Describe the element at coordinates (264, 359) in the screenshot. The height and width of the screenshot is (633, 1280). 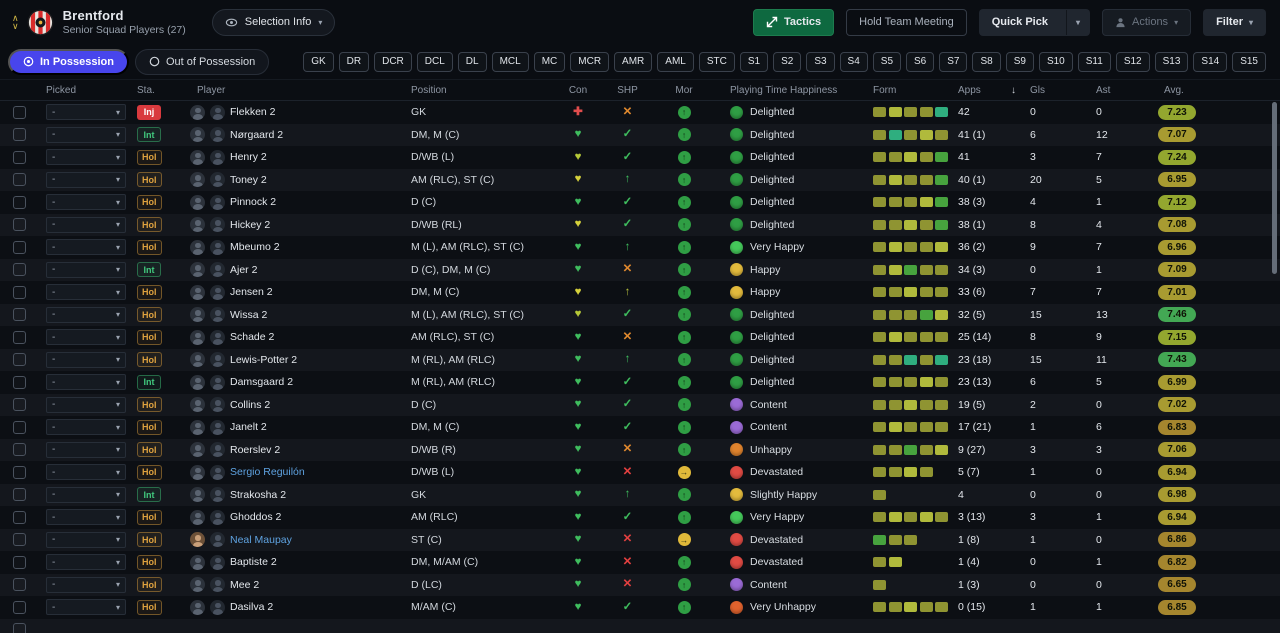
I see `player-name: Lewis-Potter 2` at that location.